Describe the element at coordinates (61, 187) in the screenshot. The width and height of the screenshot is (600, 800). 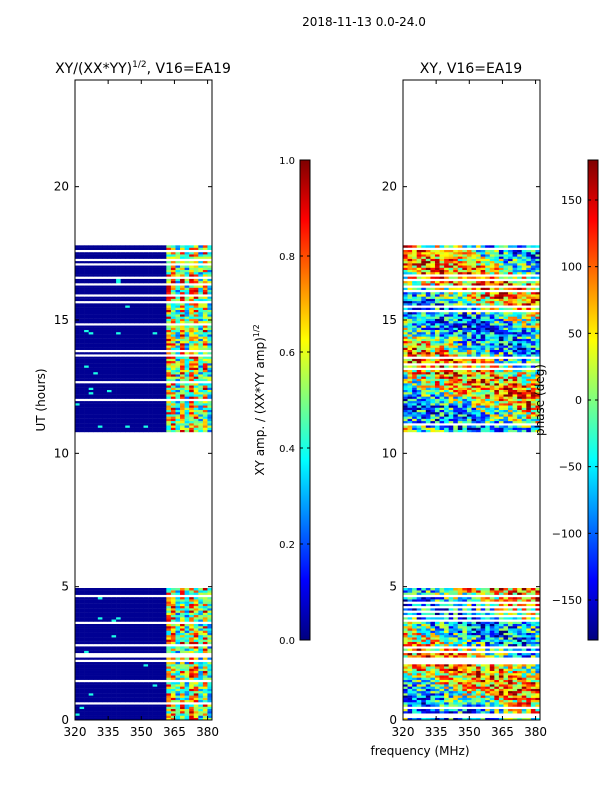
I see `y-tick-label: 20` at that location.